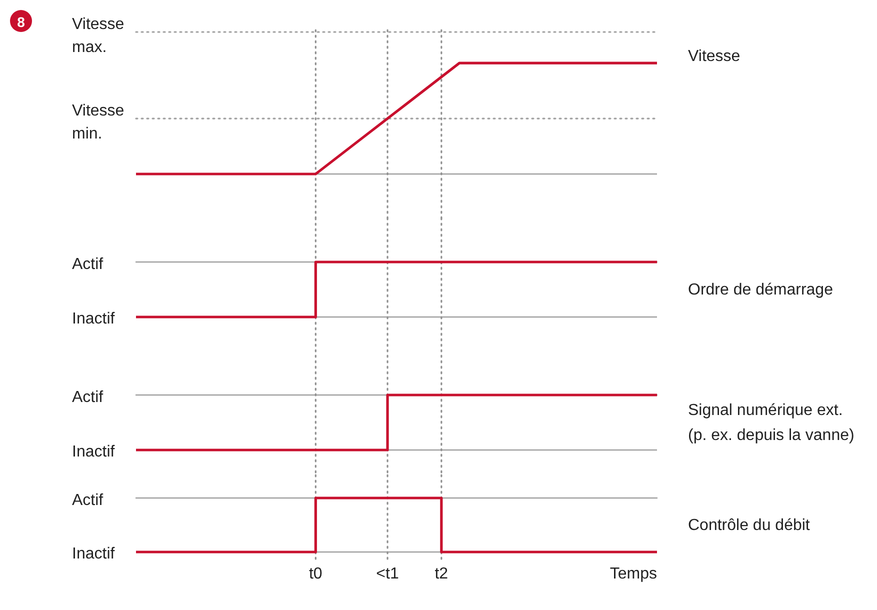 The height and width of the screenshot is (610, 877). Describe the element at coordinates (441, 574) in the screenshot. I see `x-tick-label: t2` at that location.